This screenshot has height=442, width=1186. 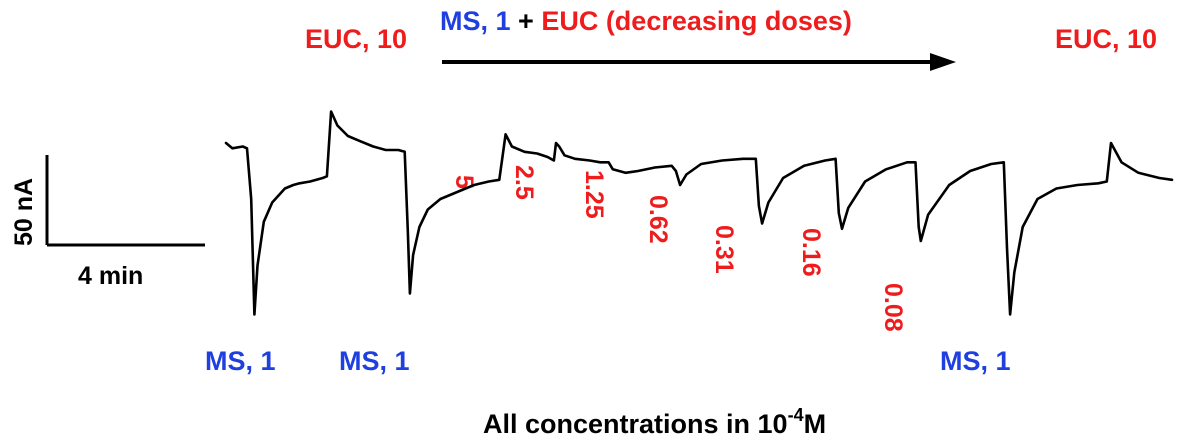 I want to click on header-euc-text: EUC (decreasing doses), so click(x=696, y=21).